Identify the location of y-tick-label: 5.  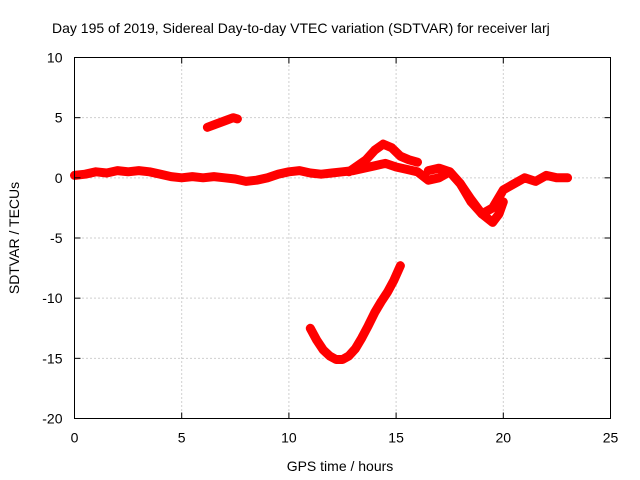
(59, 118).